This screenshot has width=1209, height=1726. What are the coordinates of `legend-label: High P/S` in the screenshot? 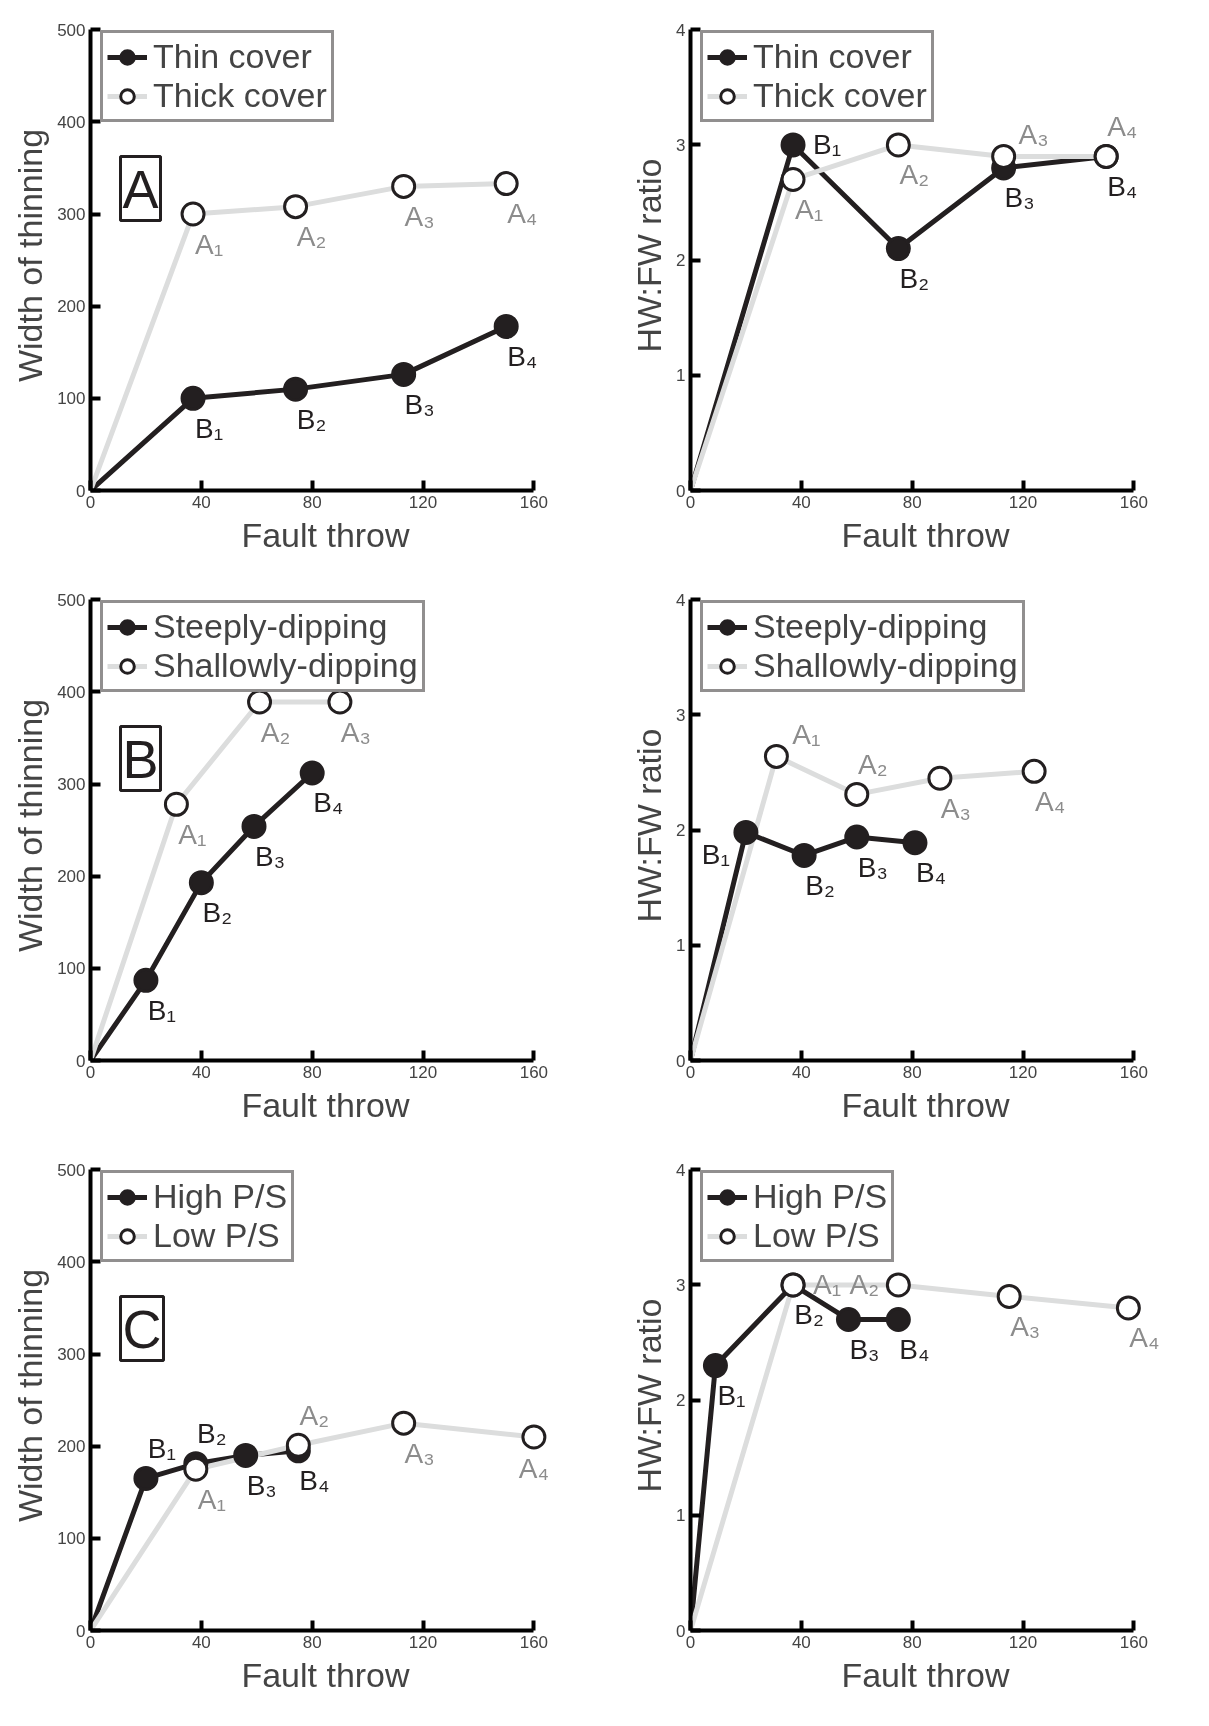 It's located at (820, 1196).